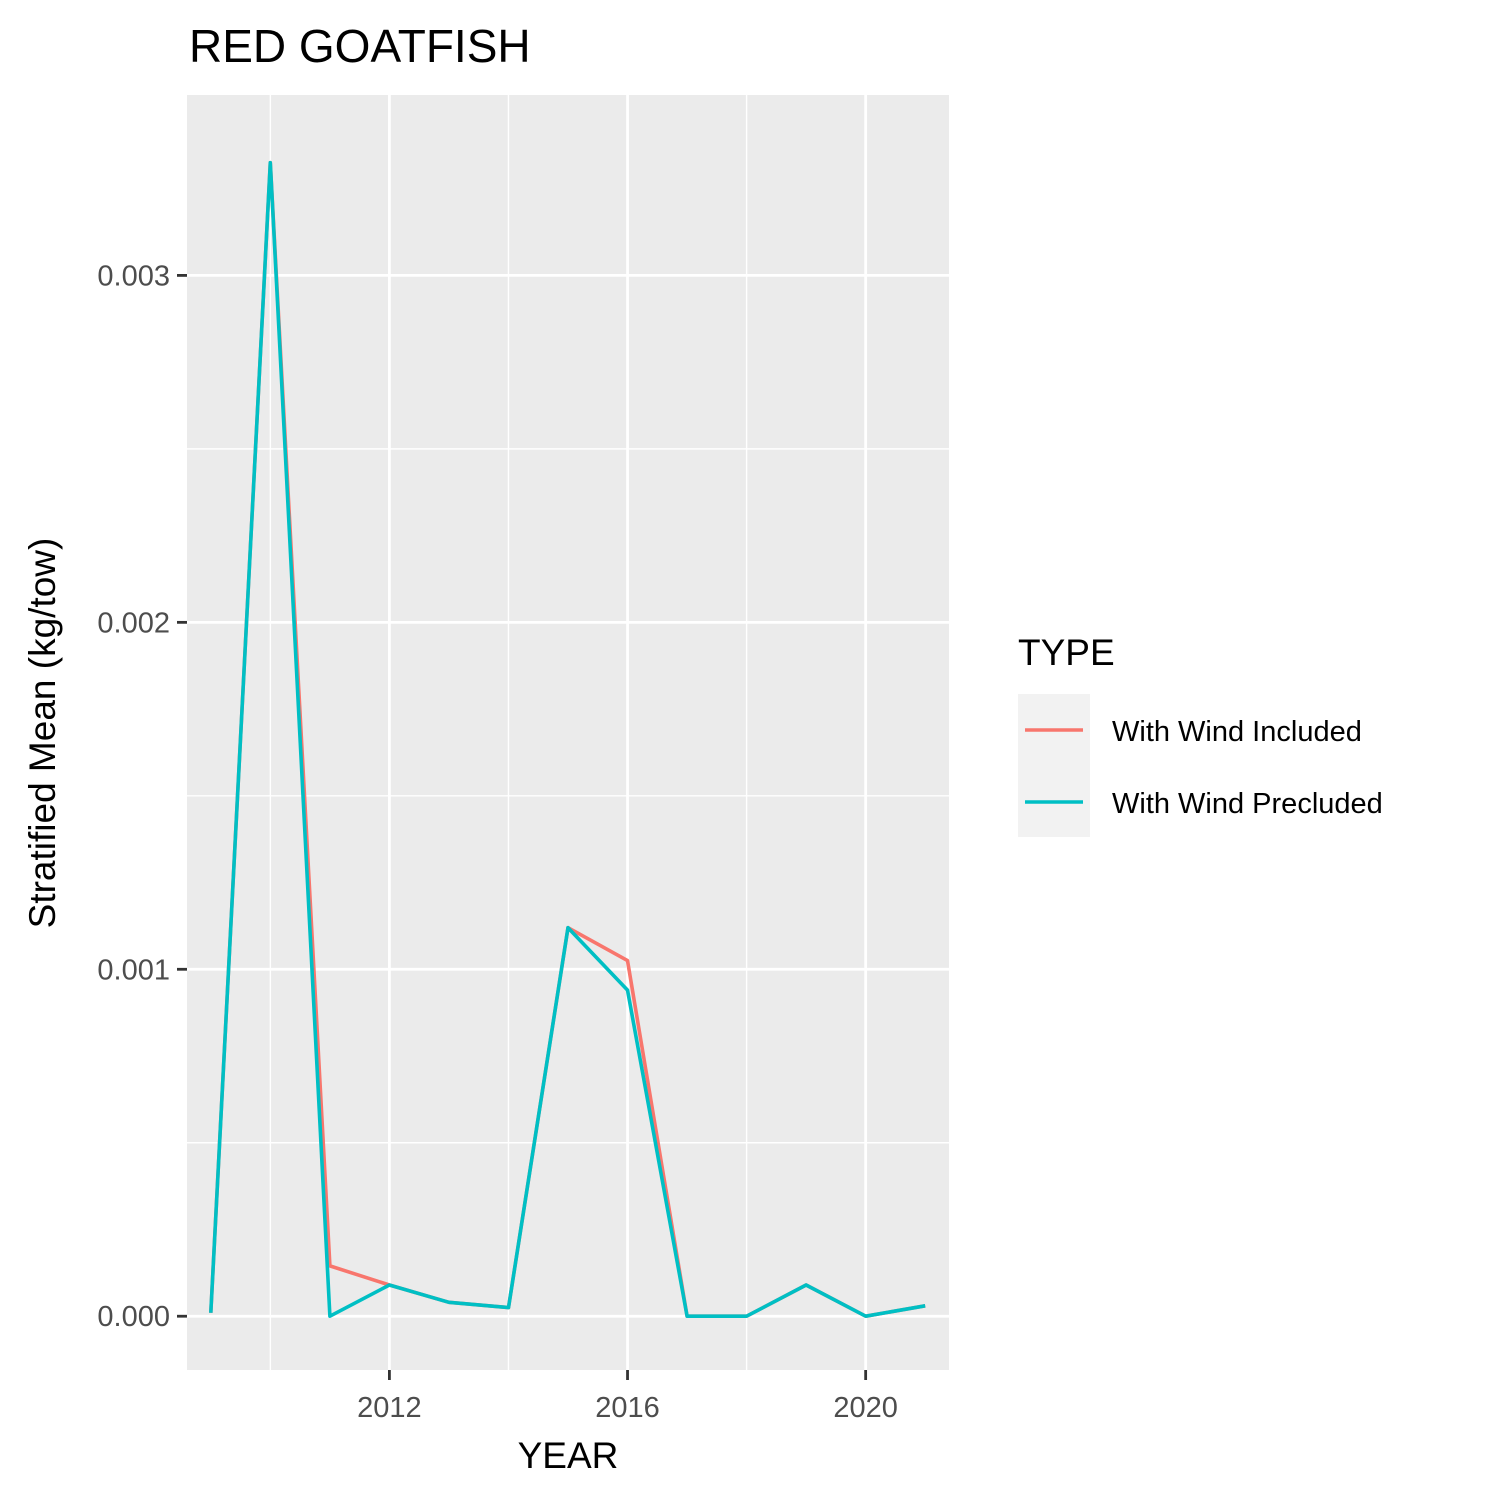 The image size is (1500, 1500). I want to click on y-tick-label: 0.001, so click(133, 970).